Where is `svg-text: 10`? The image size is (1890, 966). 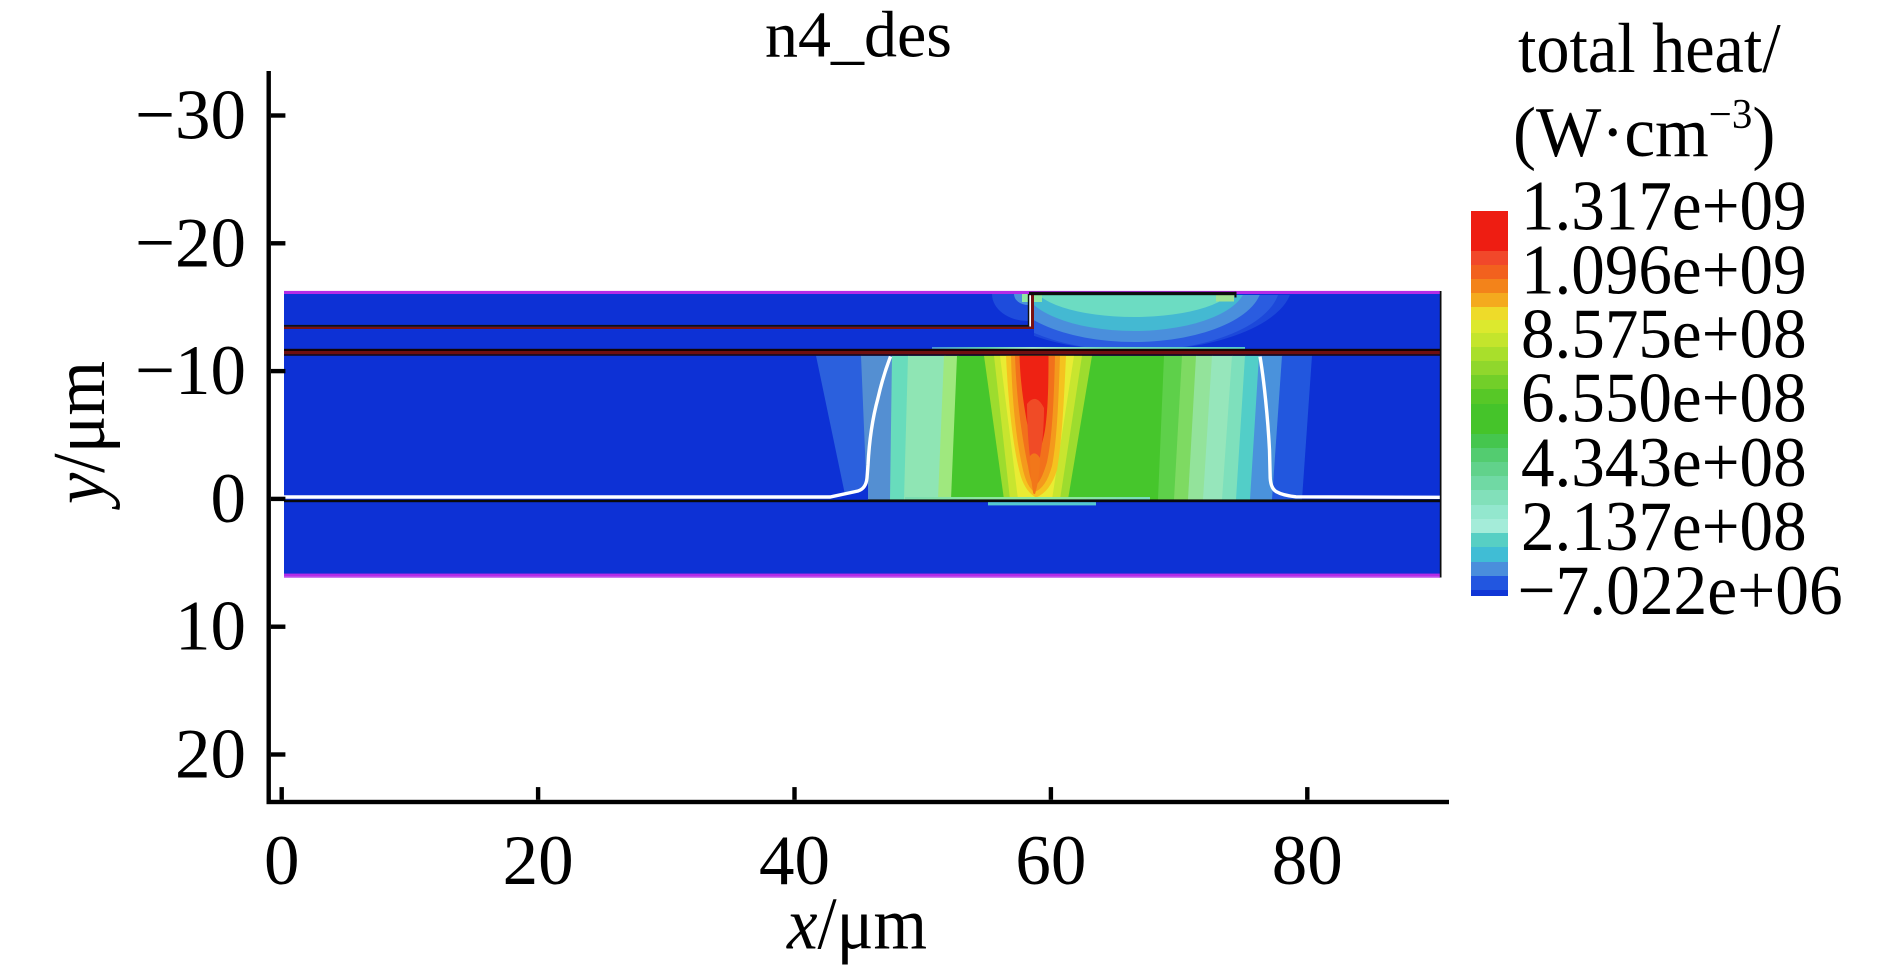
svg-text: 10 is located at coordinates (210, 627).